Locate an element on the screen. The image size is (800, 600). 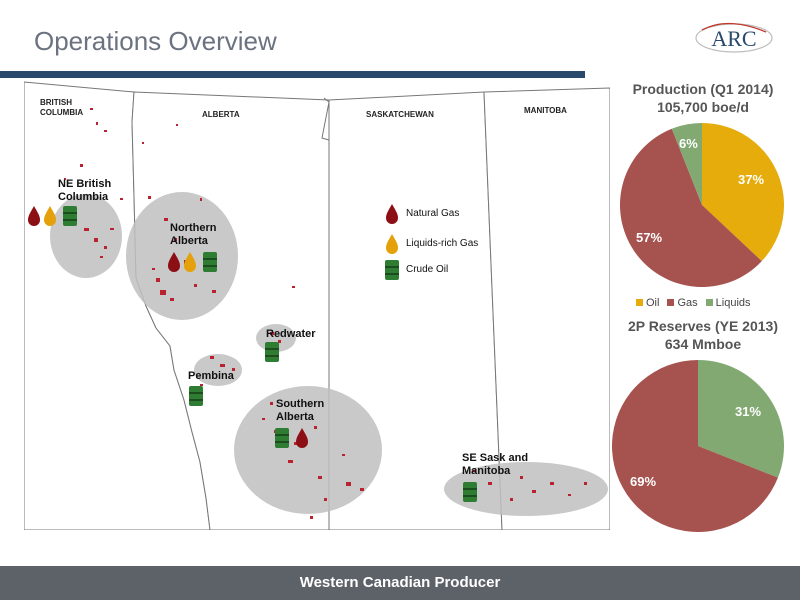
svg-text: ARC is located at coordinates (733, 38).